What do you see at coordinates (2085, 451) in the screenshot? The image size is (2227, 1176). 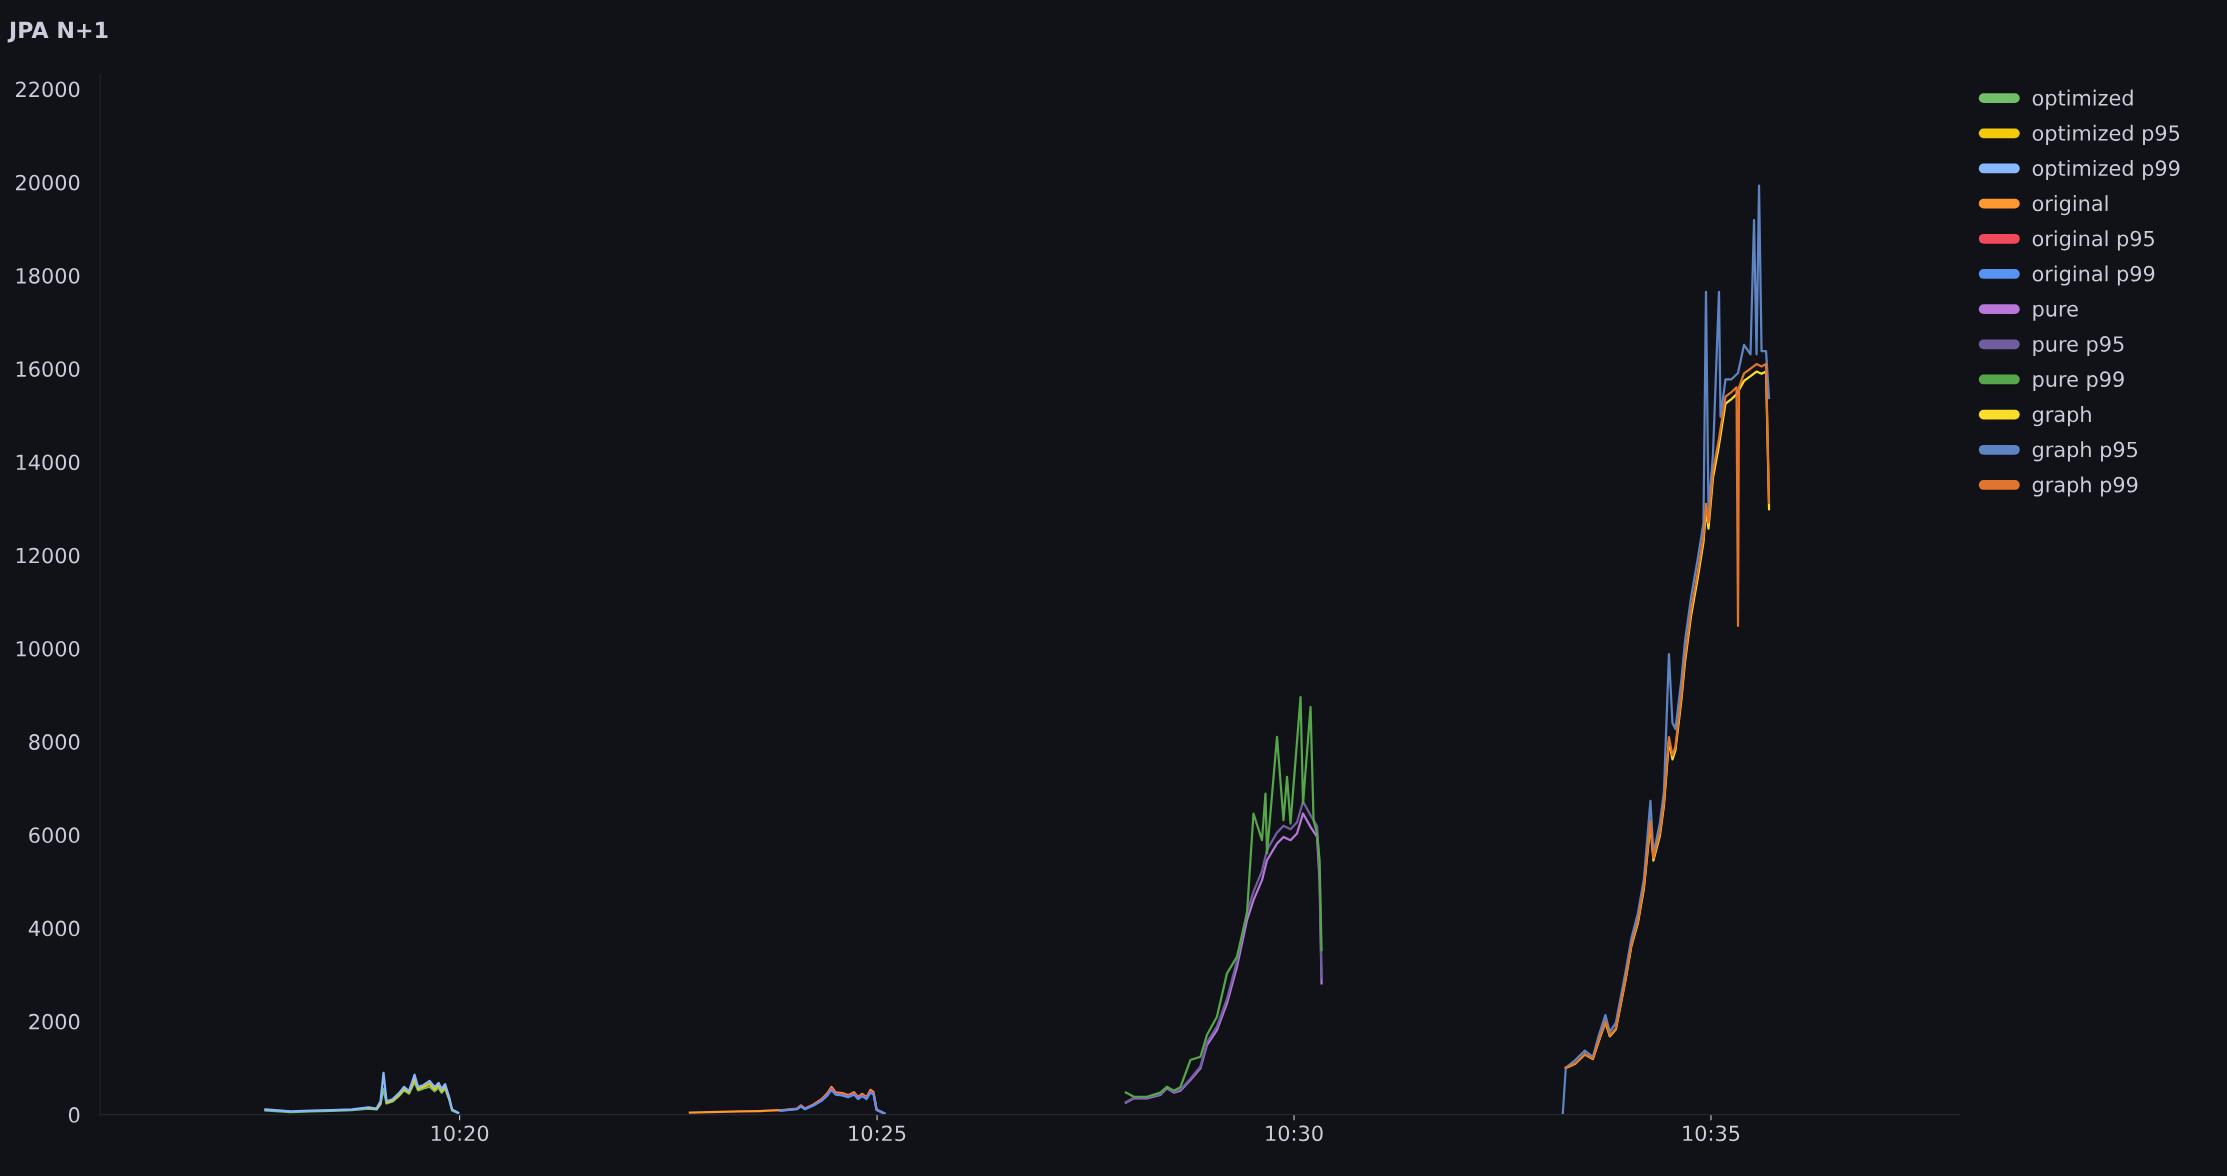 I see `legend-label: graph p95` at bounding box center [2085, 451].